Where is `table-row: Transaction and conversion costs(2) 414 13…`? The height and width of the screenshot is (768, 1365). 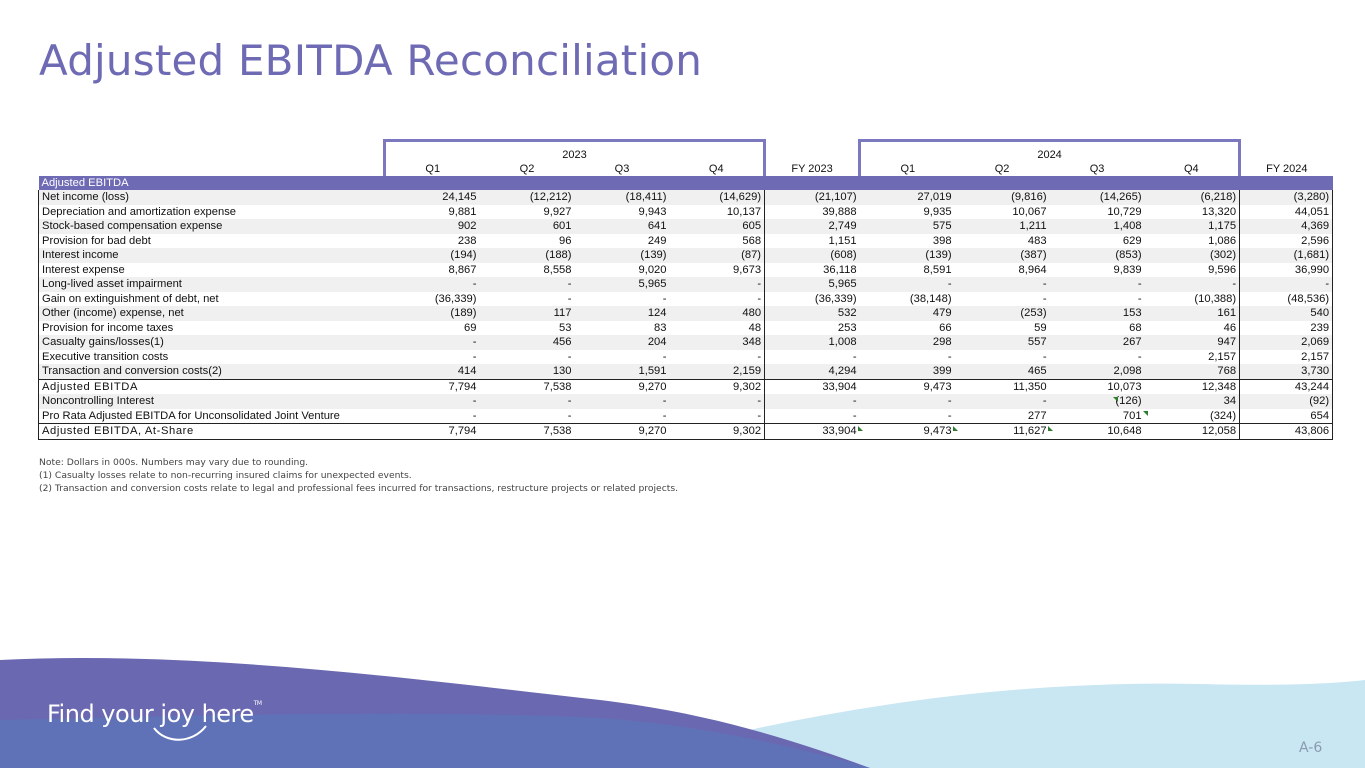 table-row: Transaction and conversion costs(2) 414 13… is located at coordinates (686, 371).